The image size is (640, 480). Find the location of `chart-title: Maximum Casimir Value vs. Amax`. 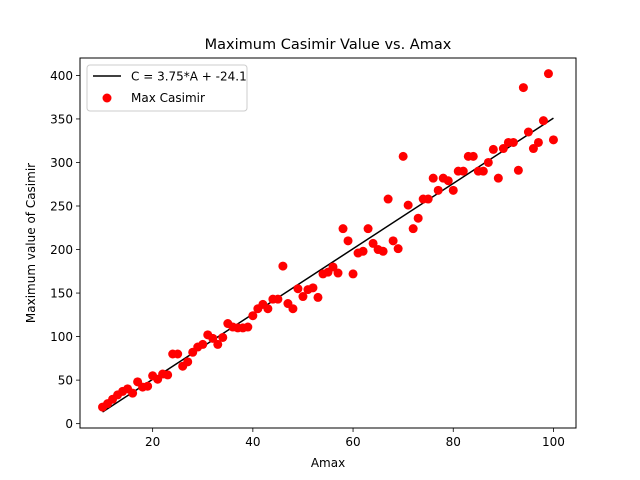

chart-title: Maximum Casimir Value vs. Amax is located at coordinates (328, 45).